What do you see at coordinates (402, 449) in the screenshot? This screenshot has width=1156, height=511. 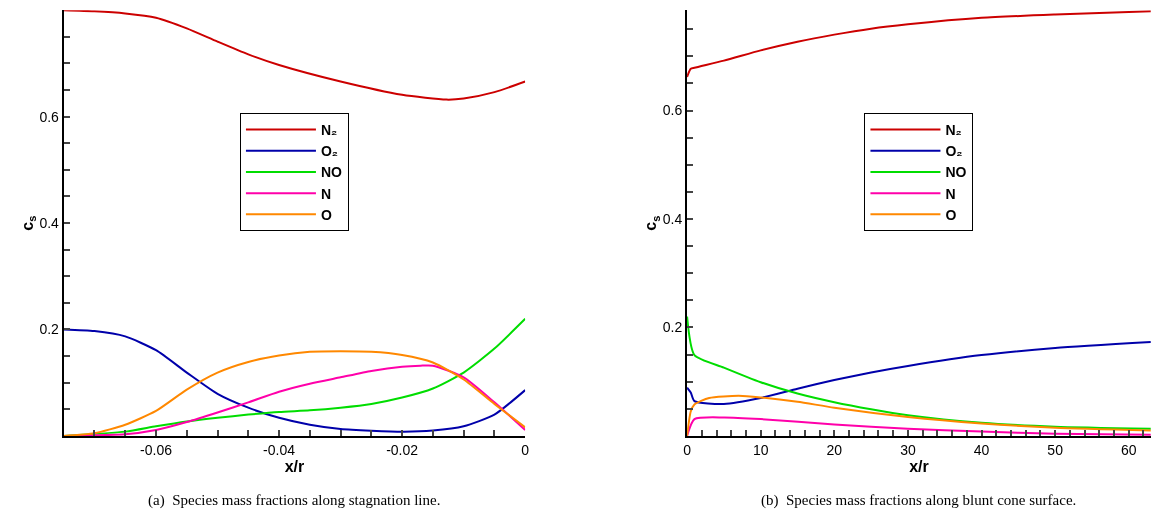 I see `x-tick-label: -0.02` at bounding box center [402, 449].